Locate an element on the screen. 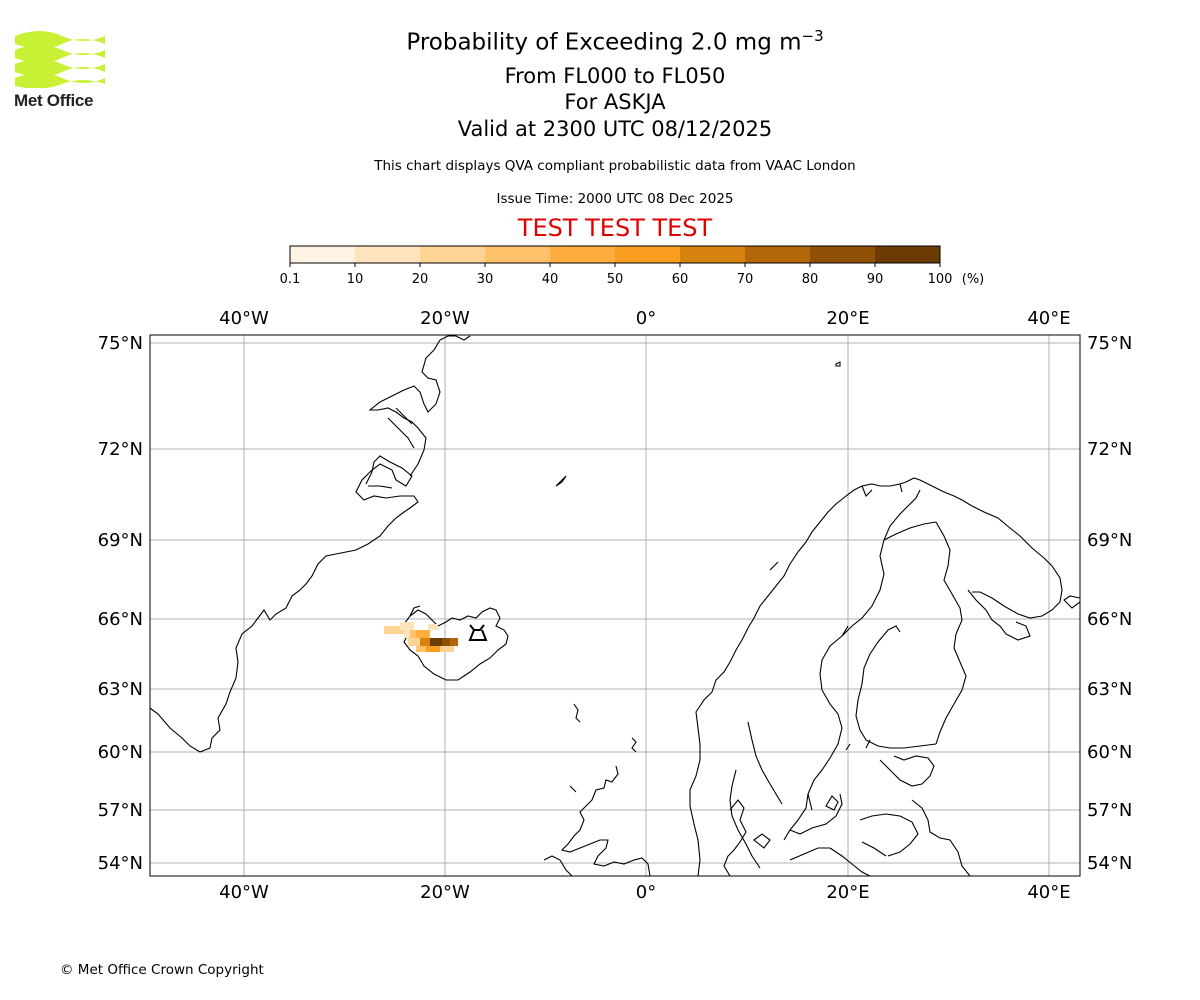 The height and width of the screenshot is (1000, 1200). colorbar-tick-label: 60 is located at coordinates (680, 279).